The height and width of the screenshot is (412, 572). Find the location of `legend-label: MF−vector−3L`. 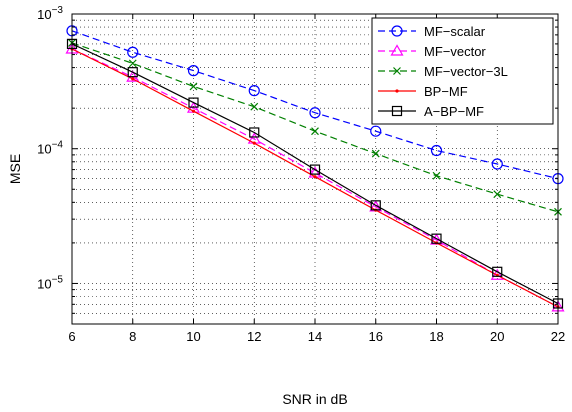

legend-label: MF−vector−3L is located at coordinates (466, 71).